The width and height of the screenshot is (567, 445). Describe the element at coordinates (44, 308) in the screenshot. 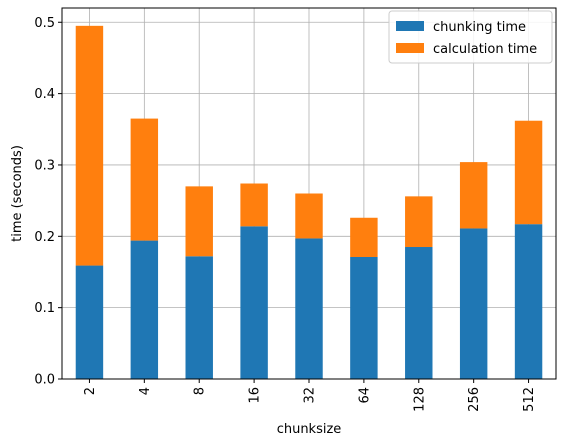

I see `y-tick-label: 0.1` at that location.